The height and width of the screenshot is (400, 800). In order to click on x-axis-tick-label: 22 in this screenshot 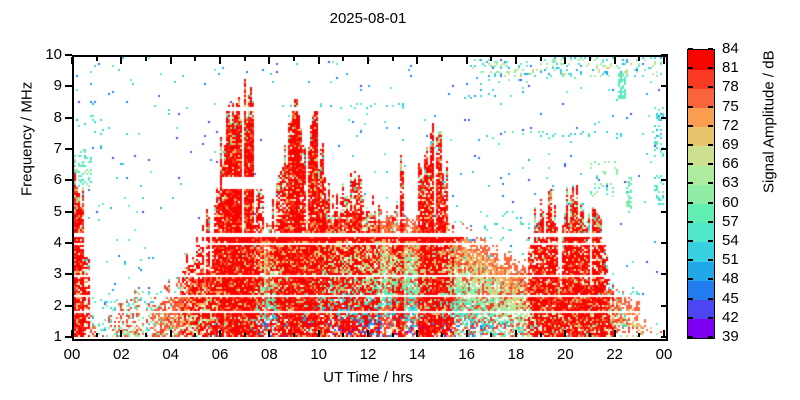, I will do `click(614, 354)`.